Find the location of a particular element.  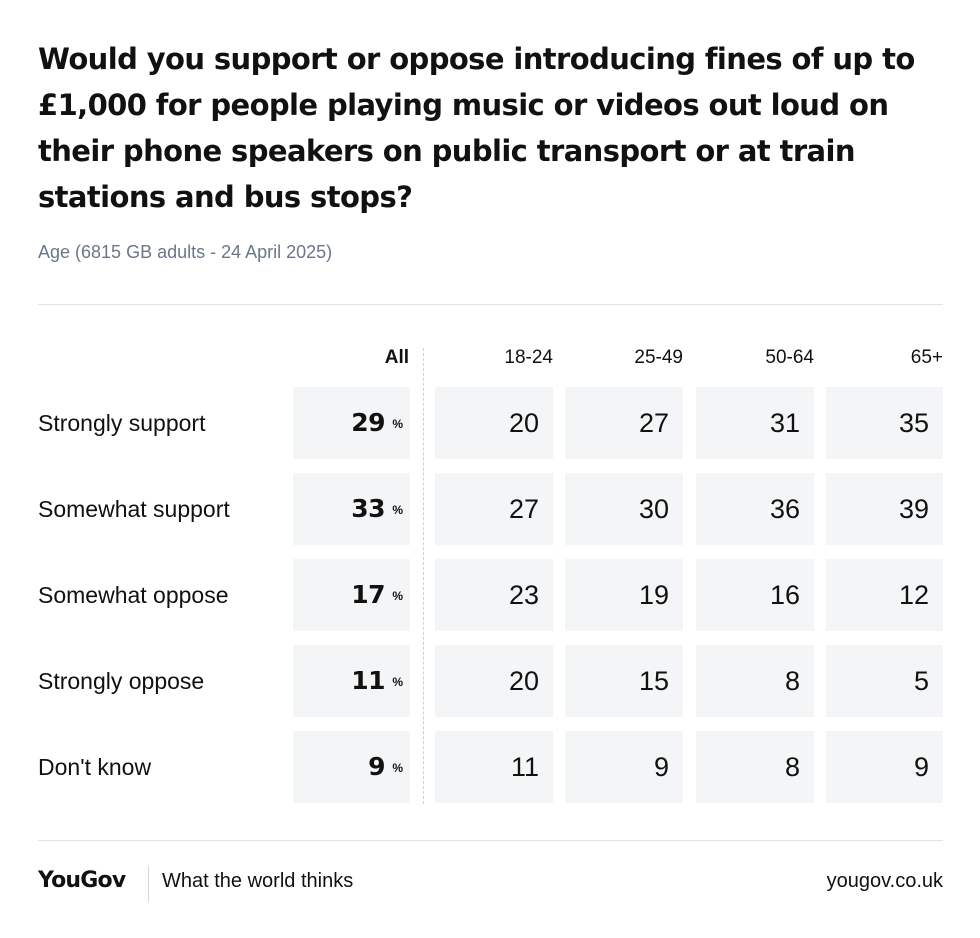

all-value-cell: 29% is located at coordinates (351, 423).